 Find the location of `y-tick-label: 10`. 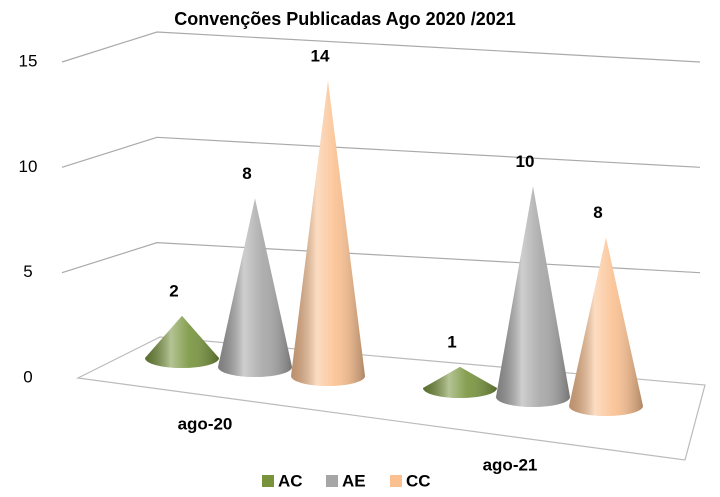

y-tick-label: 10 is located at coordinates (28, 166).